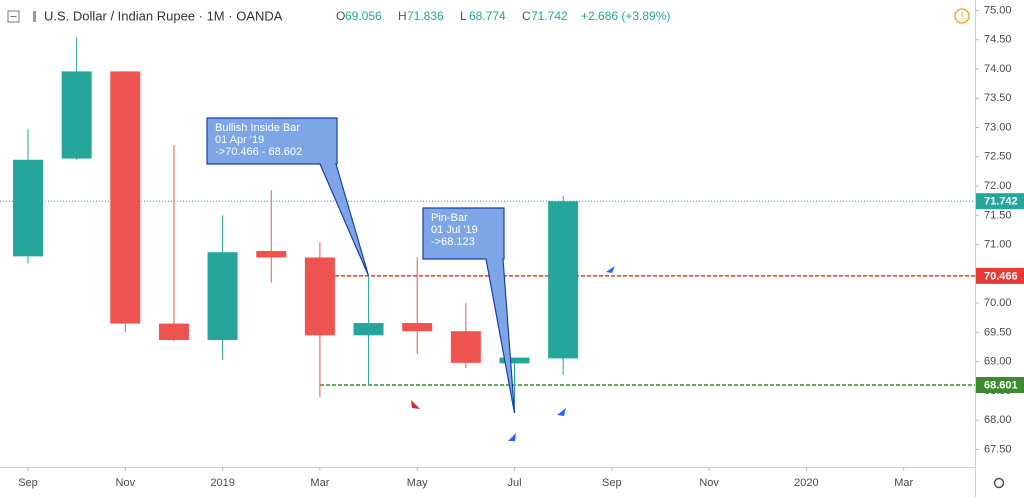 The height and width of the screenshot is (497, 1024). What do you see at coordinates (998, 186) in the screenshot?
I see `y-tick-label: 72.00` at bounding box center [998, 186].